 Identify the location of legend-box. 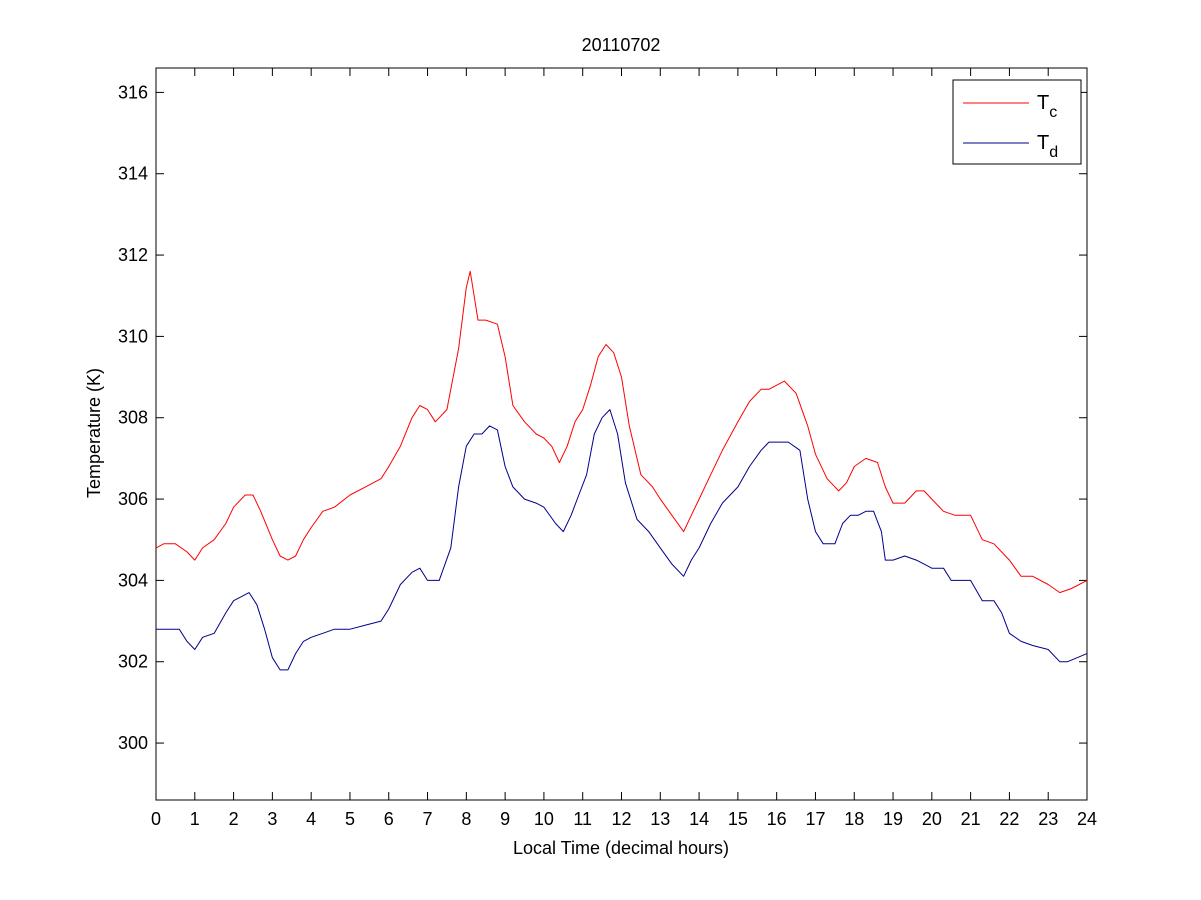
(1017, 122).